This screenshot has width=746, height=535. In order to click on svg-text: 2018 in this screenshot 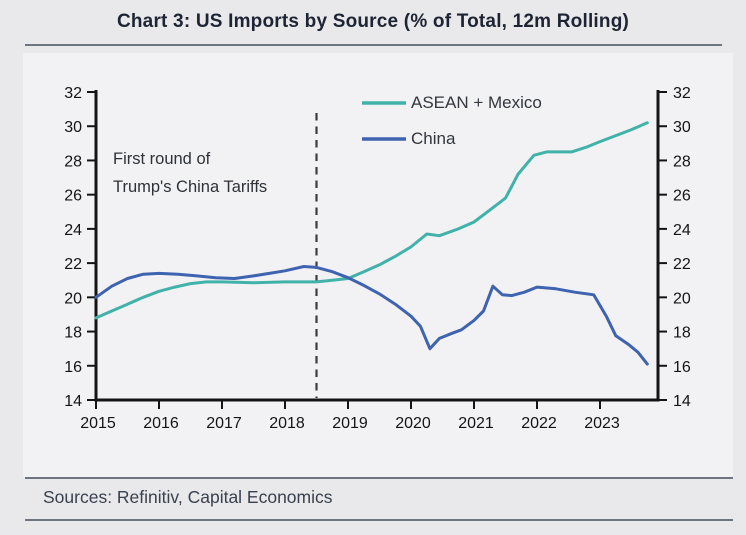, I will do `click(287, 423)`.